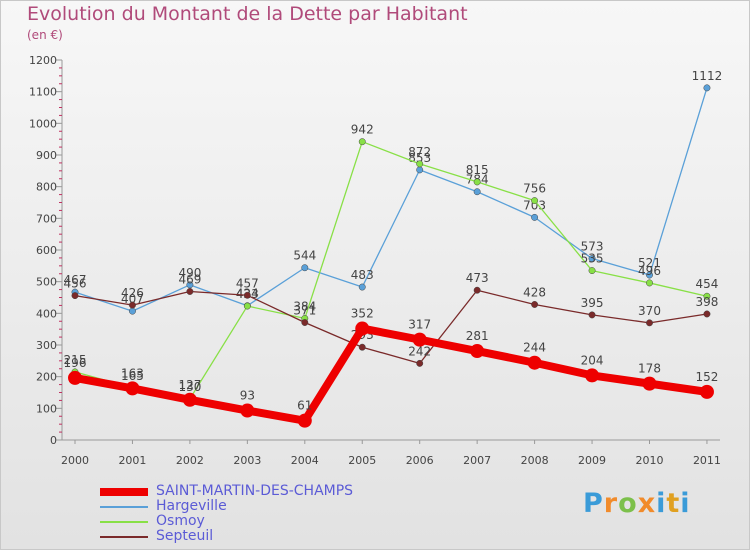 The height and width of the screenshot is (550, 750). Describe the element at coordinates (592, 303) in the screenshot. I see `data-label: 395` at that location.